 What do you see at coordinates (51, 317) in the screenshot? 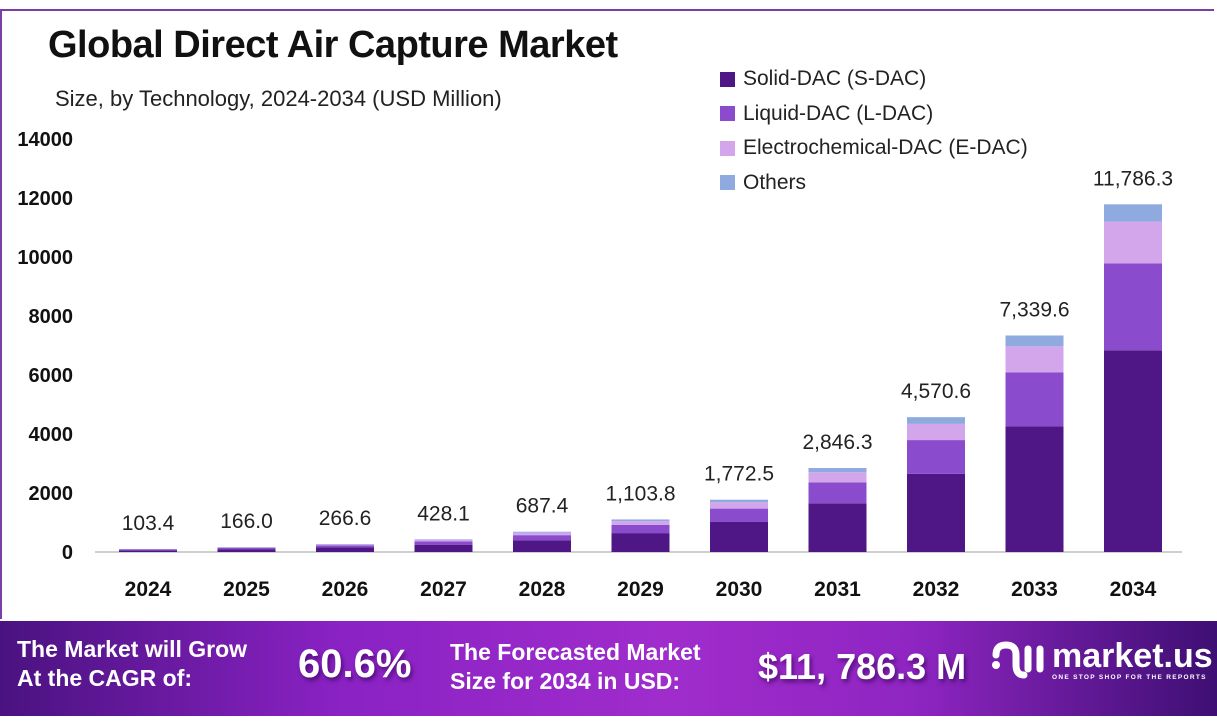
I see `y-tick-label: 8000` at bounding box center [51, 317].